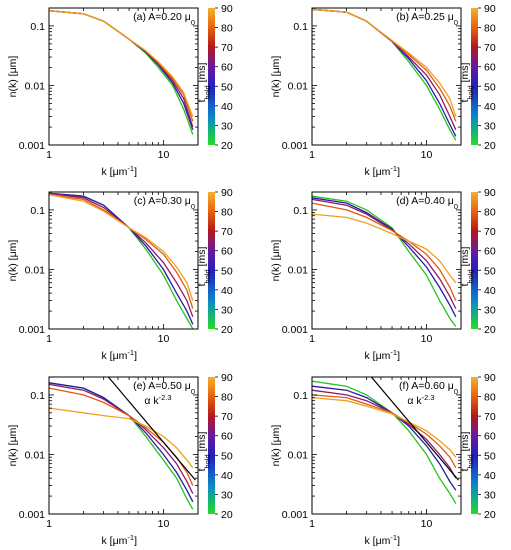 Image resolution: width=511 pixels, height=550 pixels. I want to click on panel-title: (d) A=0.40 μ0, so click(427, 203).